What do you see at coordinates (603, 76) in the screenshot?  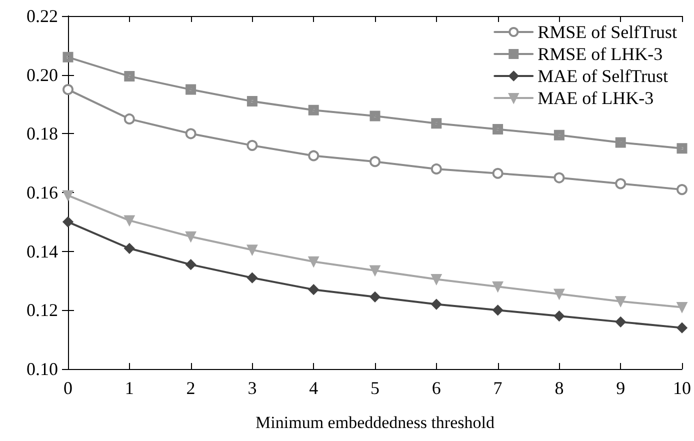 I see `legend-label: MAE of SelfTrust` at bounding box center [603, 76].